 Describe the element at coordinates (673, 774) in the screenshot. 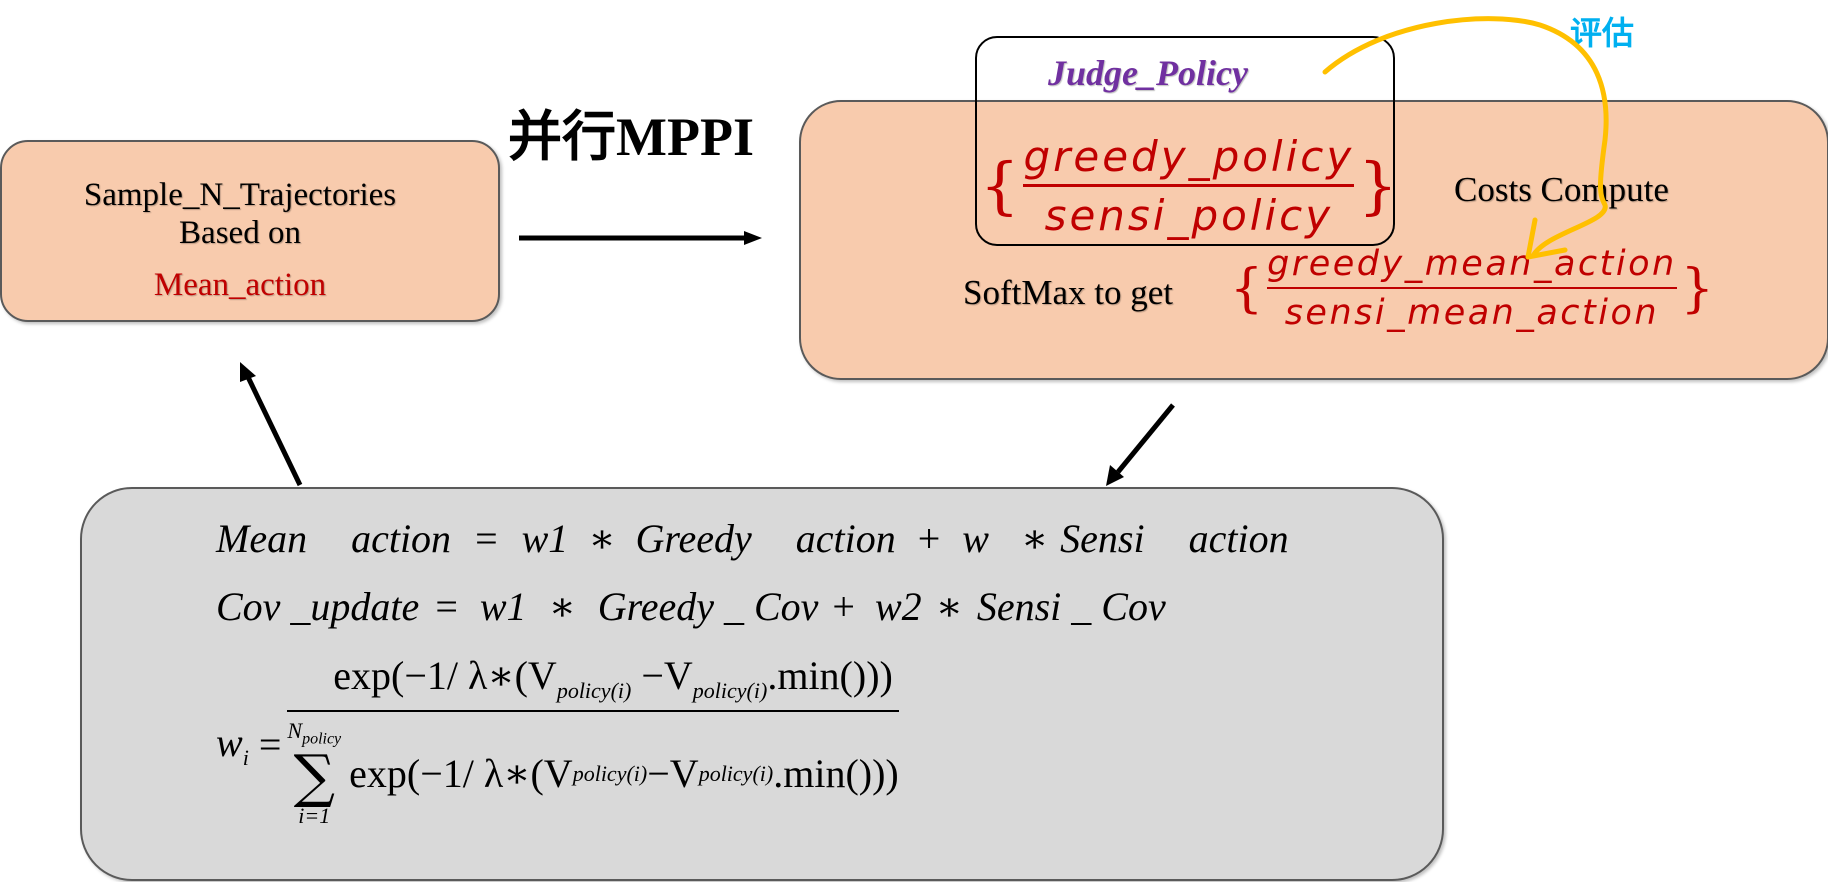

I see `den-minus-v: −V` at that location.